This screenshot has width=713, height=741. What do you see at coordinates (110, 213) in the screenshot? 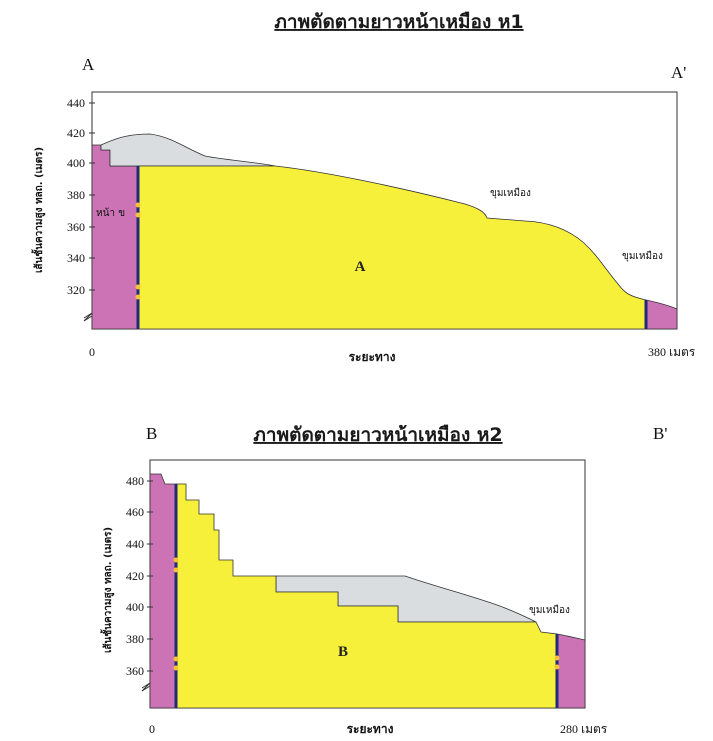
I see `section-1-left-annotation: หน้า ข` at bounding box center [110, 213].